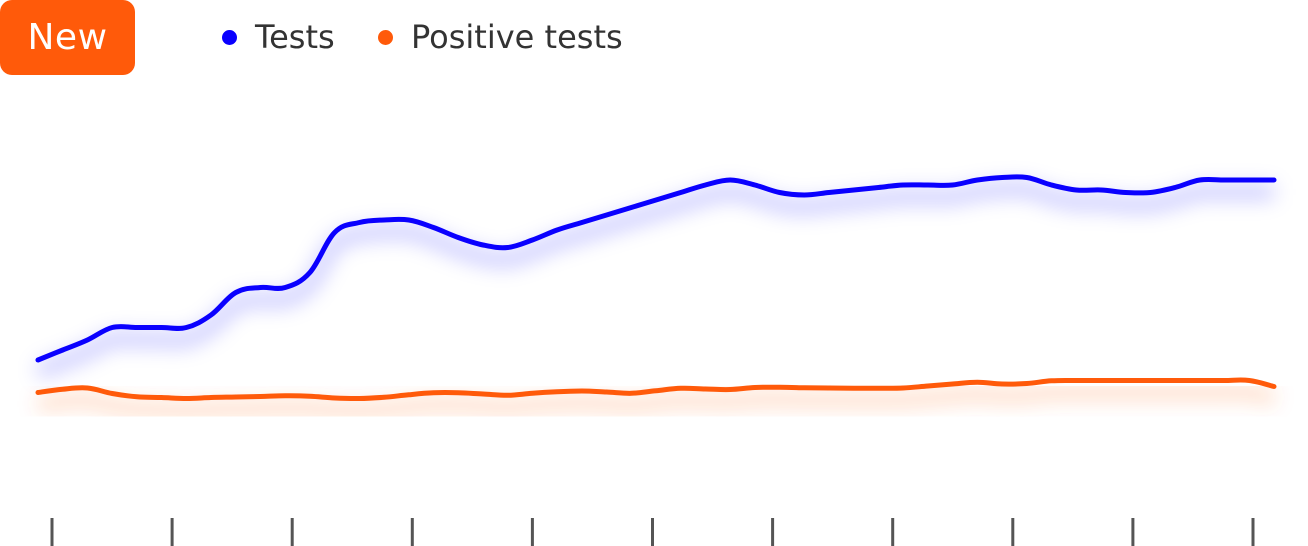  I want to click on series-glow-positive-tests, so click(656, 401).